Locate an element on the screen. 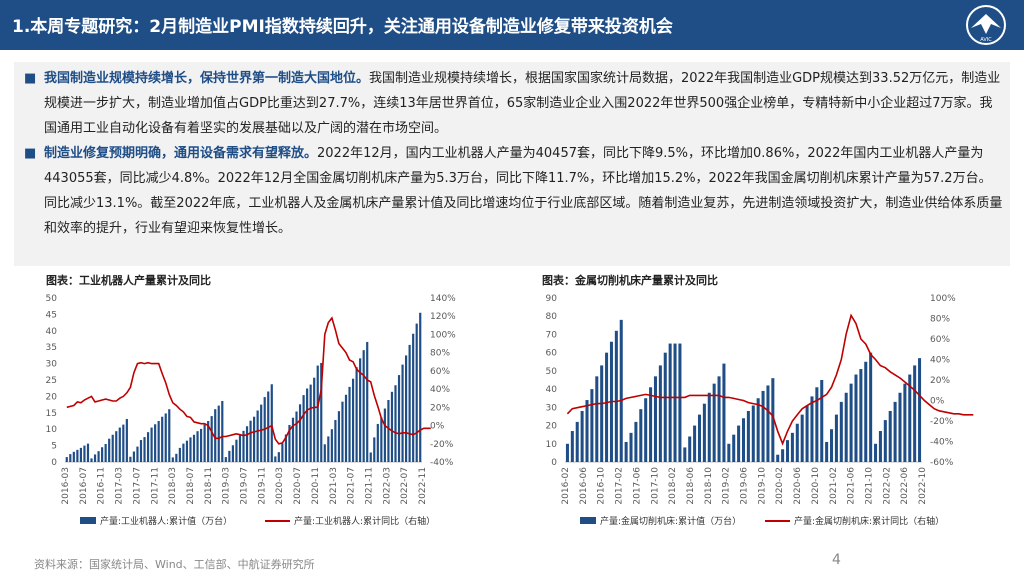 Image resolution: width=1024 pixels, height=576 pixels. legend-bar-label: 产量:工业机器人:累计值（万台） is located at coordinates (166, 521).